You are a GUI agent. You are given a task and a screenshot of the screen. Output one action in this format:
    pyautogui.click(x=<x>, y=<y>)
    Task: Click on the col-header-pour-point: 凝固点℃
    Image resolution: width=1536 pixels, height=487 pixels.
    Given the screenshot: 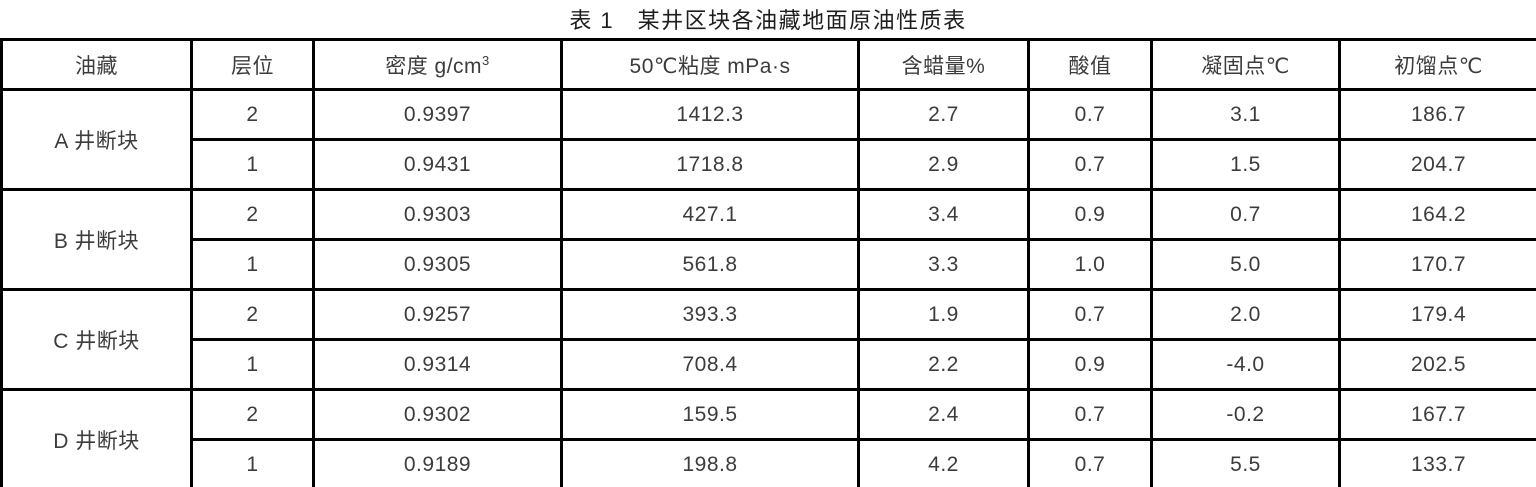 What is the action you would take?
    pyautogui.click(x=1245, y=64)
    